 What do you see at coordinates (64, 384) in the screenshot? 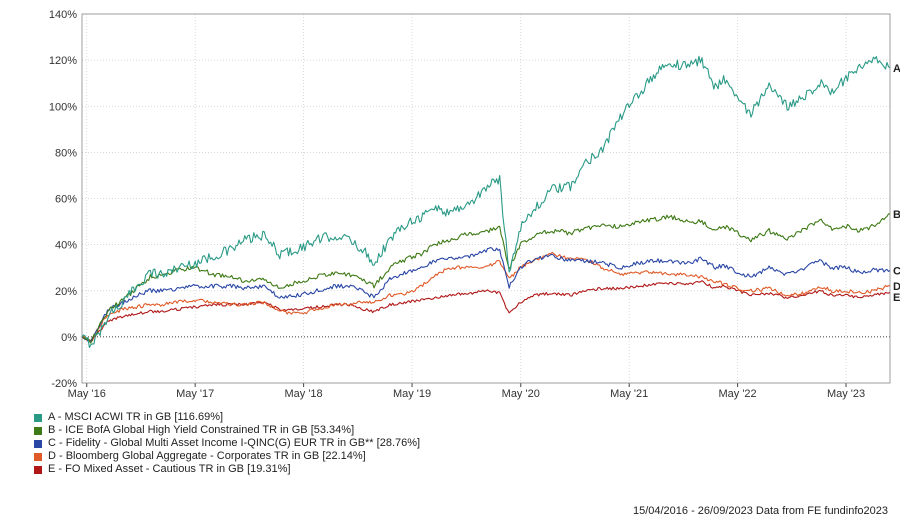
I see `y-tick-label: -20%` at bounding box center [64, 384].